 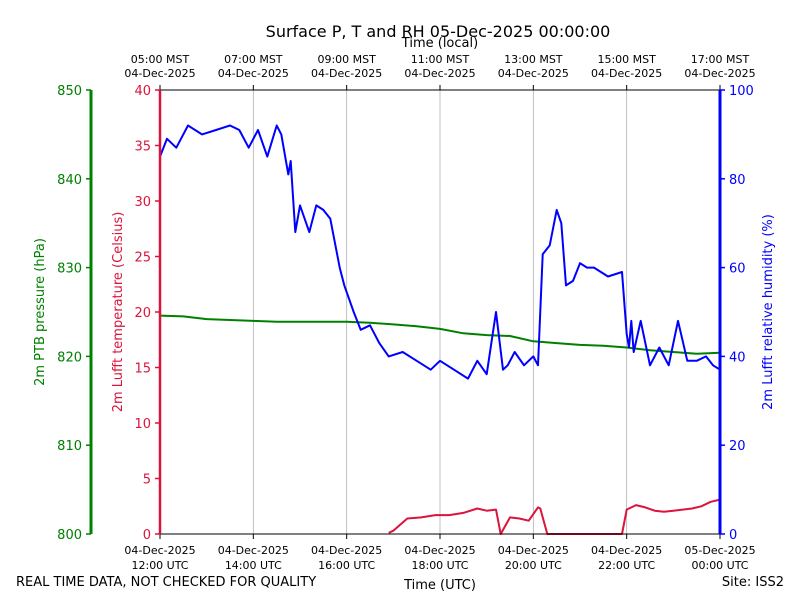 What do you see at coordinates (626, 565) in the screenshot?
I see `x-tick-time-label: 22:00 UTC` at bounding box center [626, 565].